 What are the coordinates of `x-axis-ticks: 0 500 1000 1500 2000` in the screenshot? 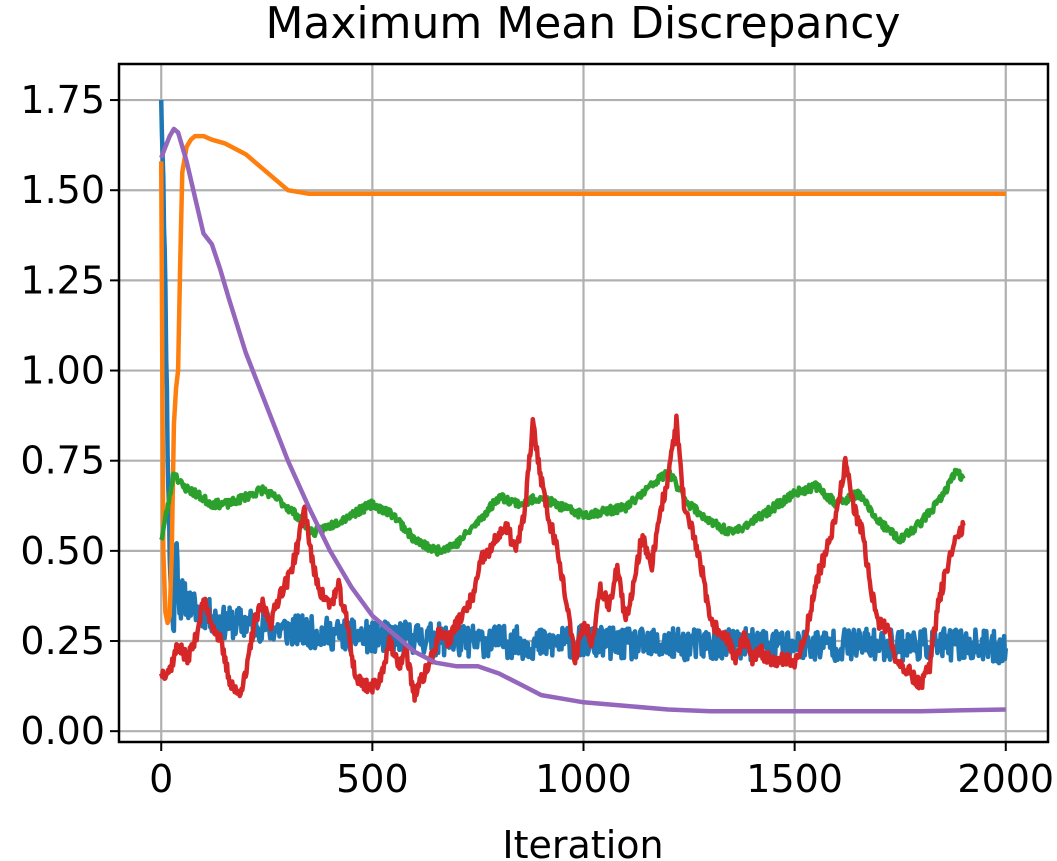 It's located at (601, 771).